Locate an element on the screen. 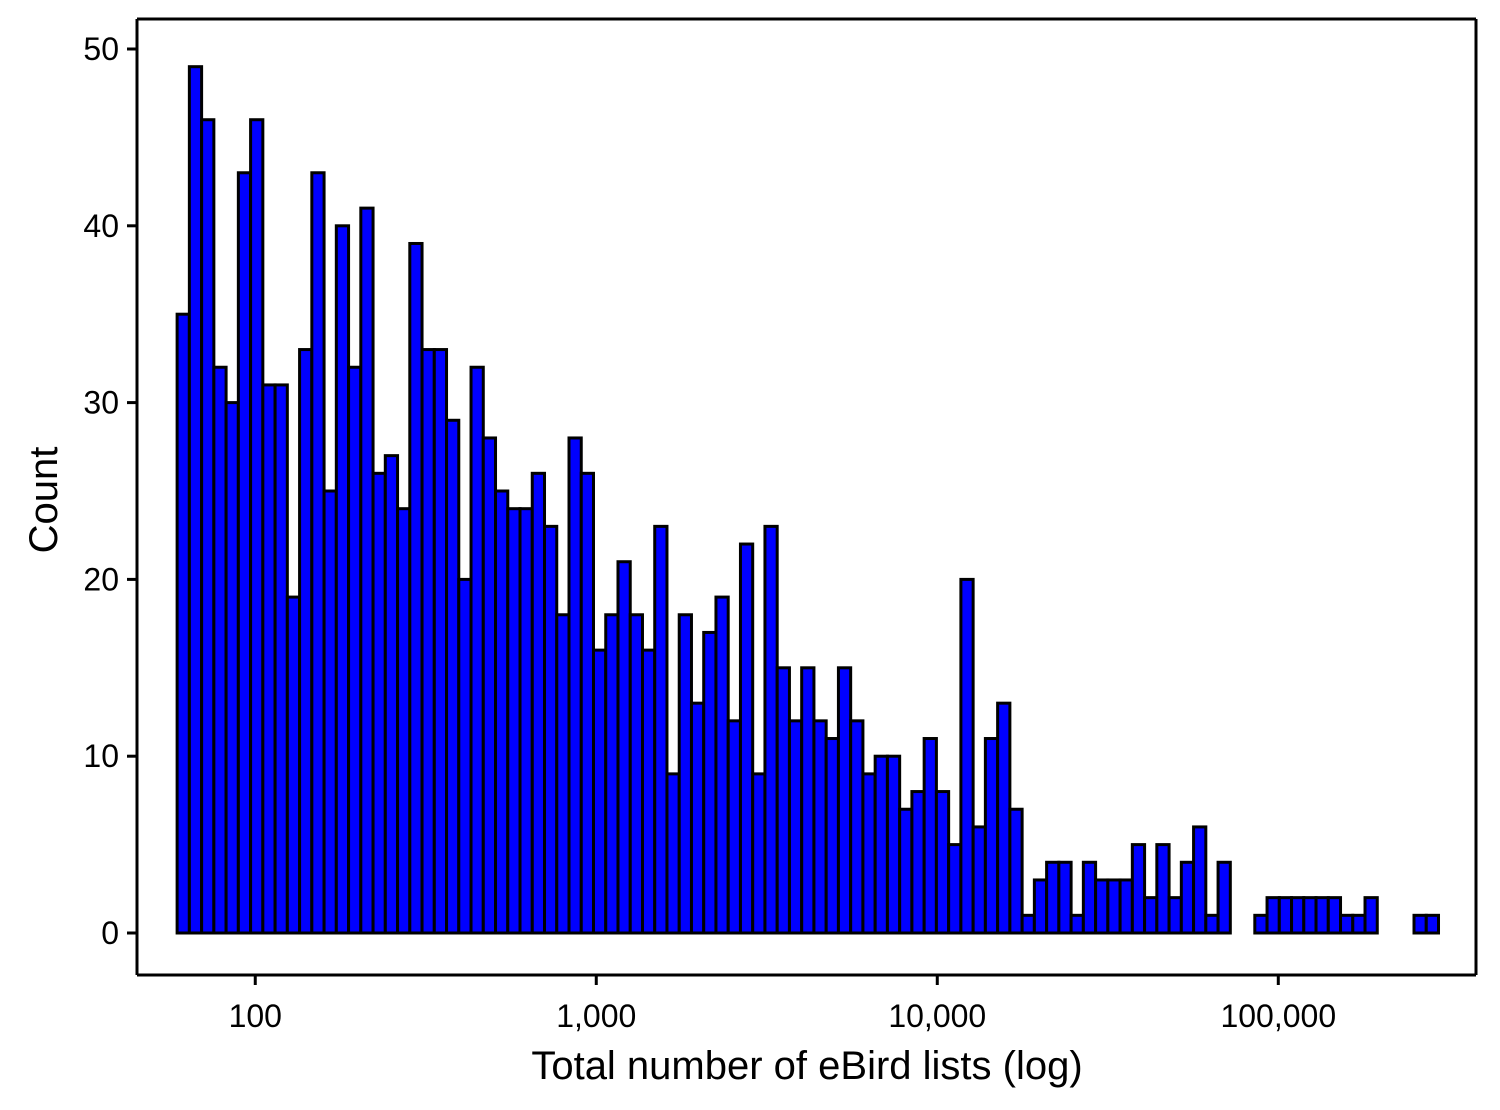 The height and width of the screenshot is (1110, 1500). y-tick-label: 30 is located at coordinates (101, 403).